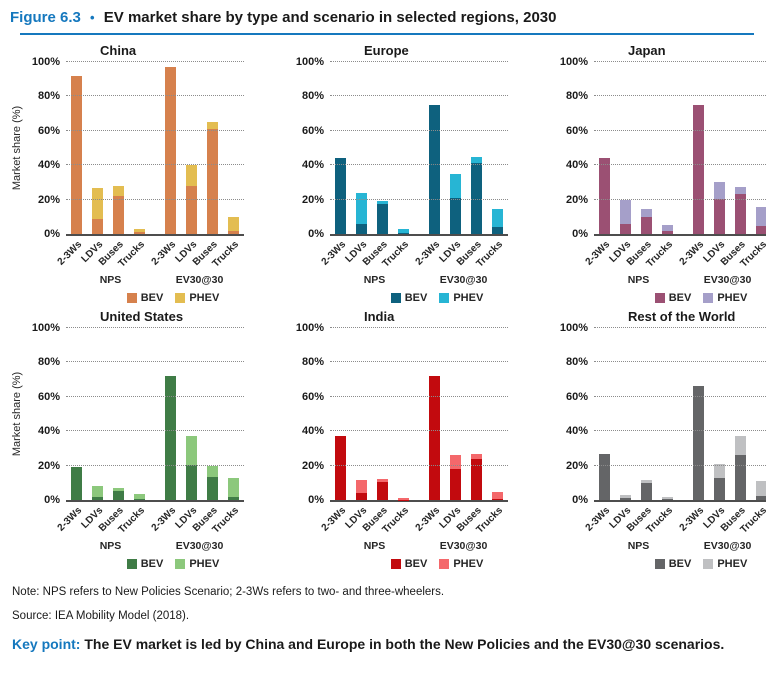  What do you see at coordinates (17, 148) in the screenshot?
I see `y-axis-title-column: Market share (%)` at bounding box center [17, 148].